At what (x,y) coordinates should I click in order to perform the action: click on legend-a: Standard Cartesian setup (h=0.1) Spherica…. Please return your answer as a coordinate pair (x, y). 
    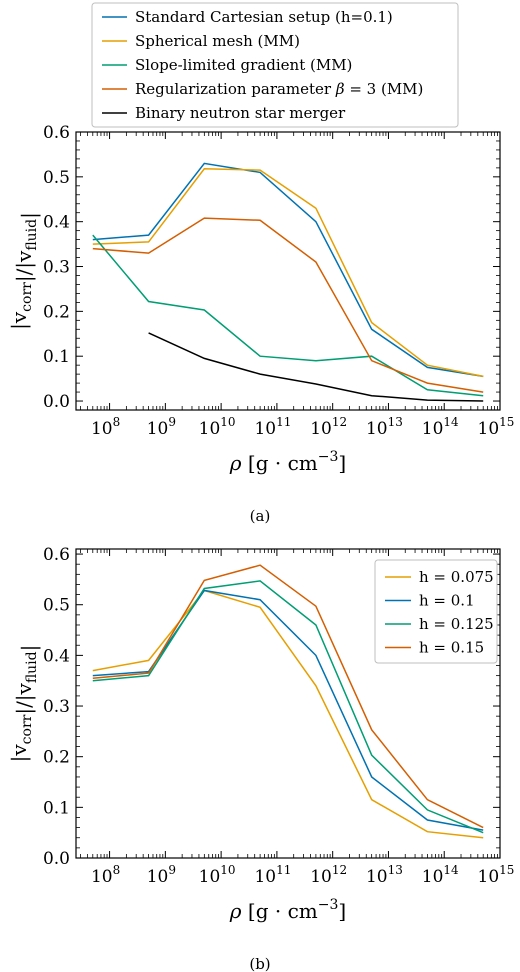
    Looking at the image, I should click on (275, 65).